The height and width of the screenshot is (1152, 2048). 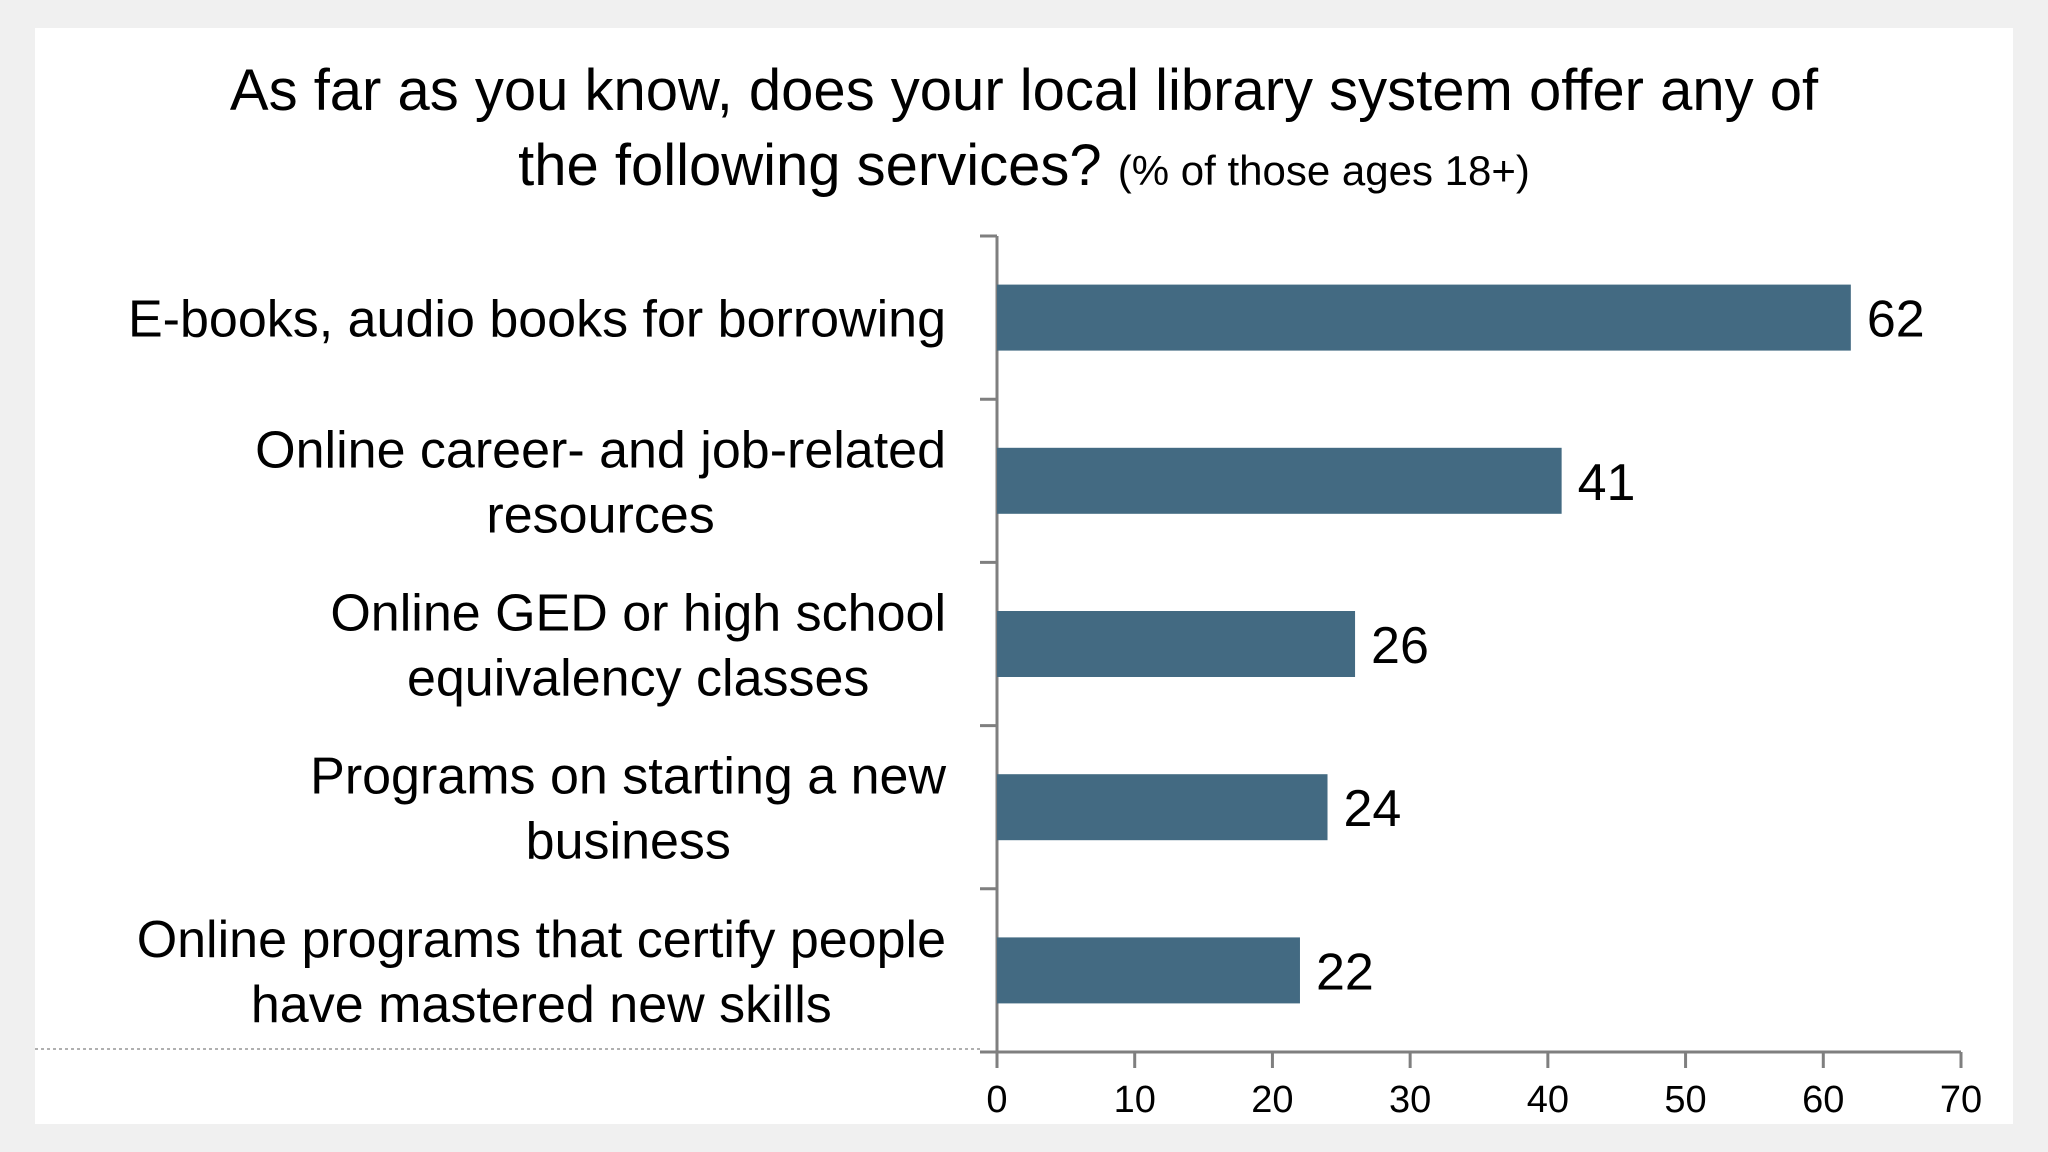 I want to click on category-label: E-books, audio books for borrowing, so click(x=537, y=320).